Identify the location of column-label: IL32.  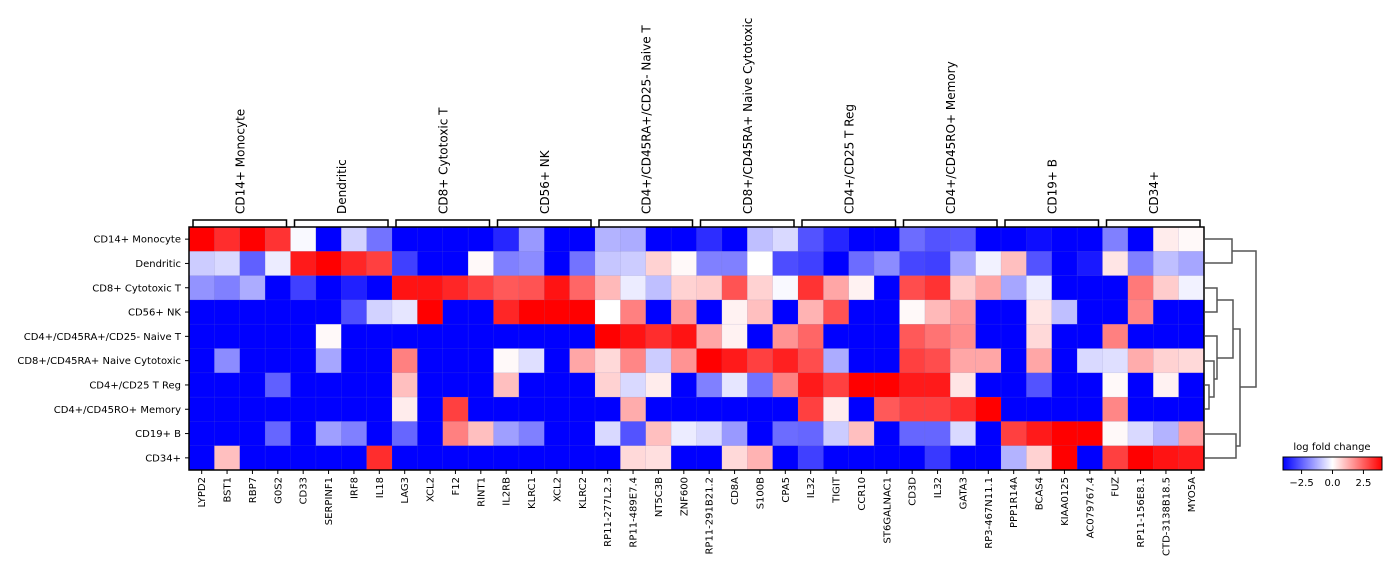
(811, 487).